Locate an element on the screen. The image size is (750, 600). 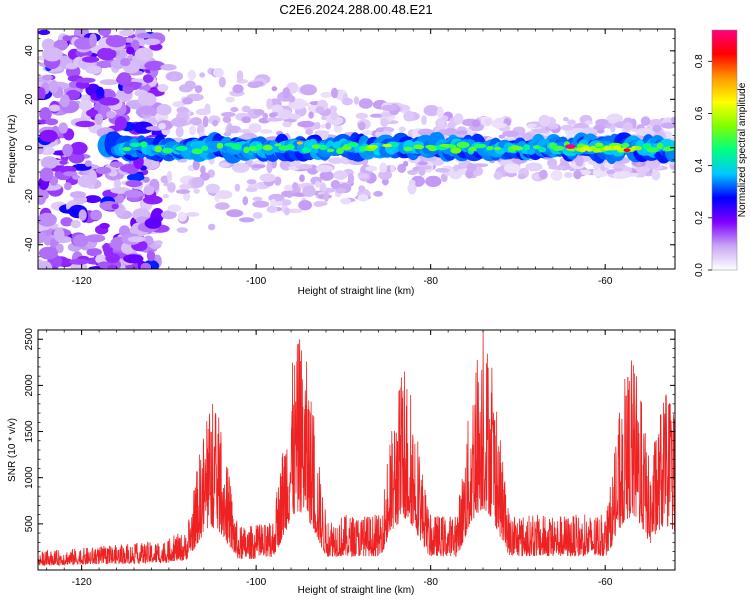
y-tick-label: 2000 is located at coordinates (29, 385).